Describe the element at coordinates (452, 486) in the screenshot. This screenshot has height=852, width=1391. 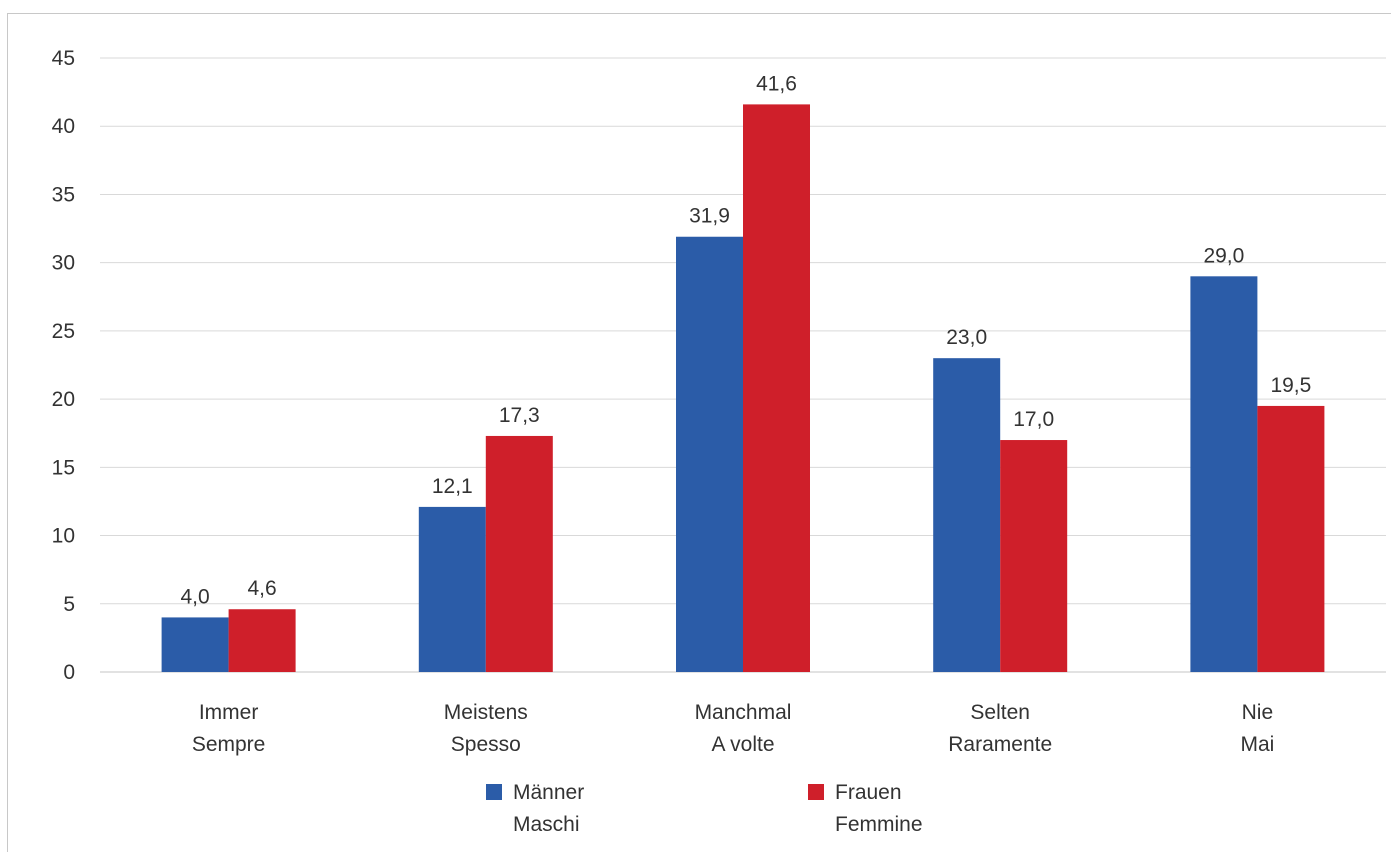
I see `data-label: 12,1` at that location.